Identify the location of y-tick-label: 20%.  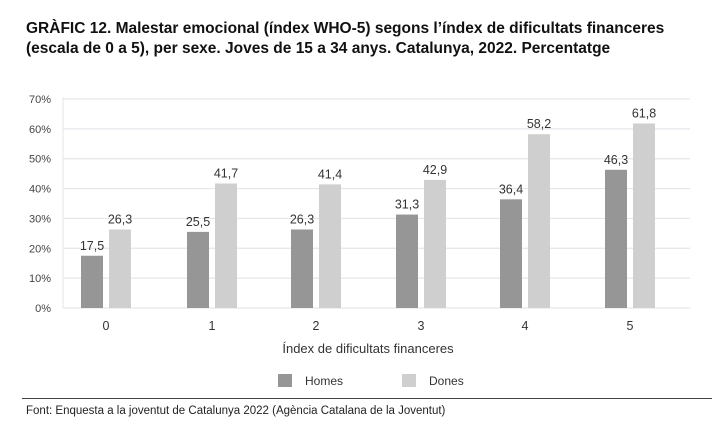
(40, 249).